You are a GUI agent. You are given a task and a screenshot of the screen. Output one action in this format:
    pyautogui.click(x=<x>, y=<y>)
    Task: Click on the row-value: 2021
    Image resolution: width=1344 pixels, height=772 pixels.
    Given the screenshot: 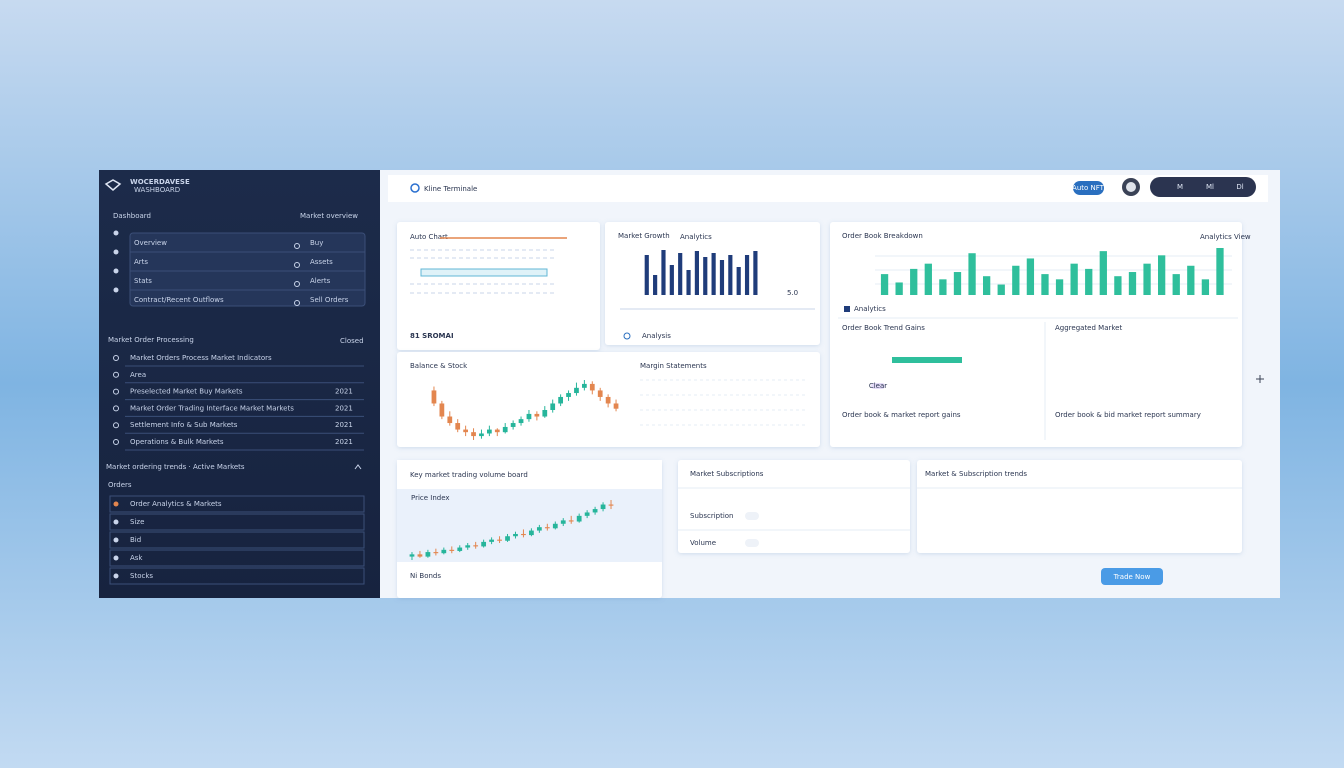 What is the action you would take?
    pyautogui.click(x=344, y=425)
    